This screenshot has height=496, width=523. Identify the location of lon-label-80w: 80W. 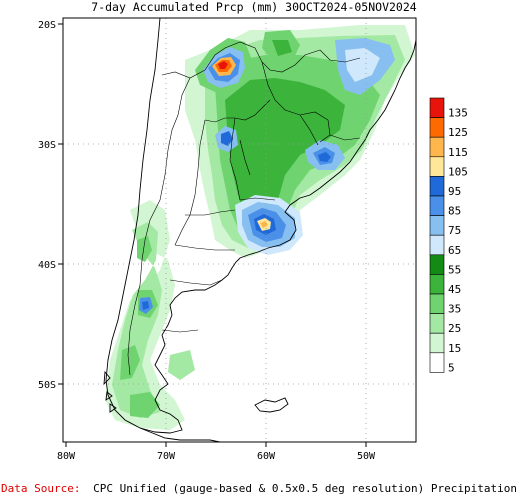
(66, 456).